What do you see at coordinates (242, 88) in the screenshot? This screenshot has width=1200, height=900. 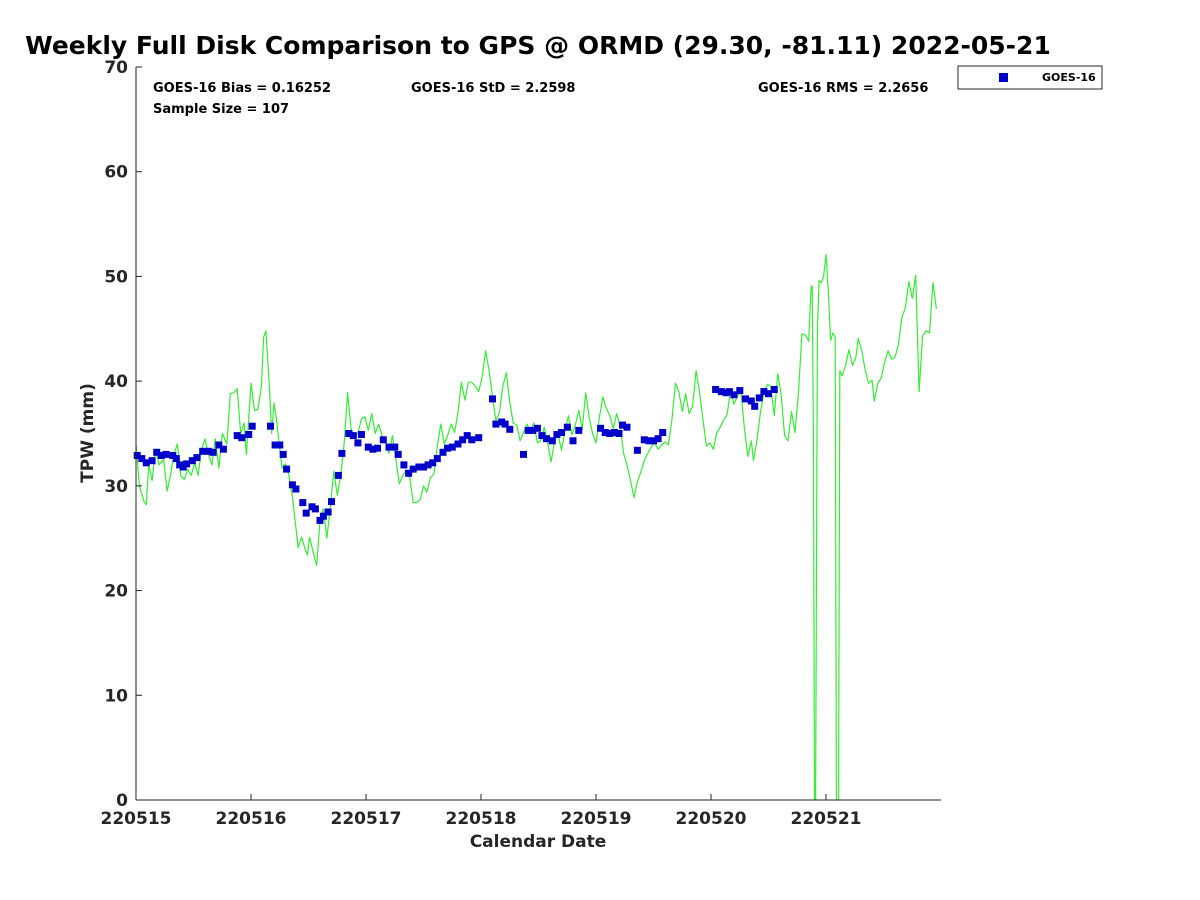 I see `stat-bias: GOES-16 Bias = 0.16252` at bounding box center [242, 88].